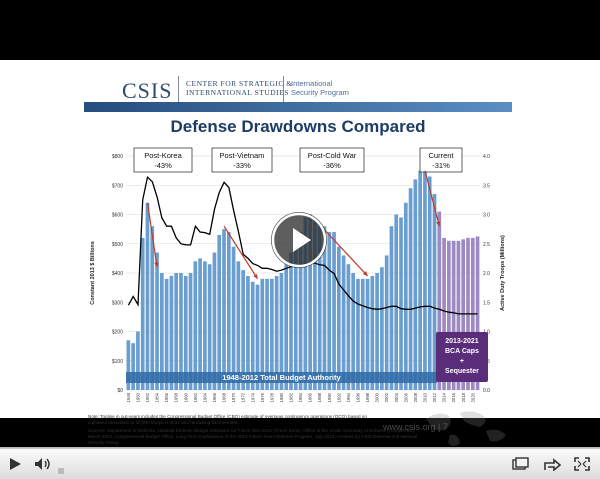  I want to click on drawdown-arrowhead, so click(438, 224).